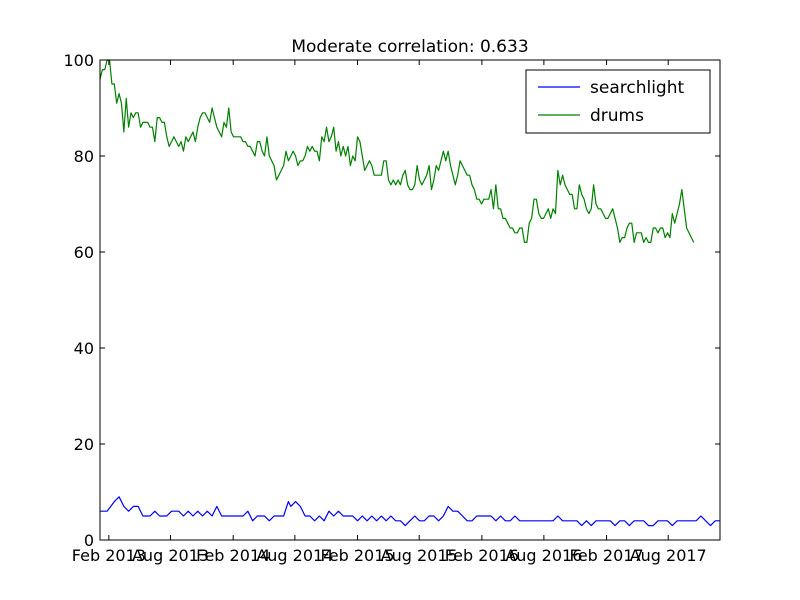 The height and width of the screenshot is (600, 800). I want to click on x-tick-label: Aug 2016, so click(543, 555).